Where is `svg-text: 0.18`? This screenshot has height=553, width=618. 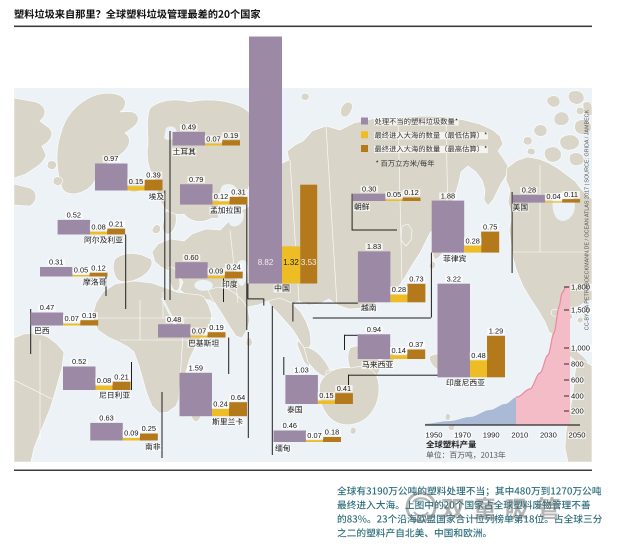 svg-text: 0.18 is located at coordinates (332, 432).